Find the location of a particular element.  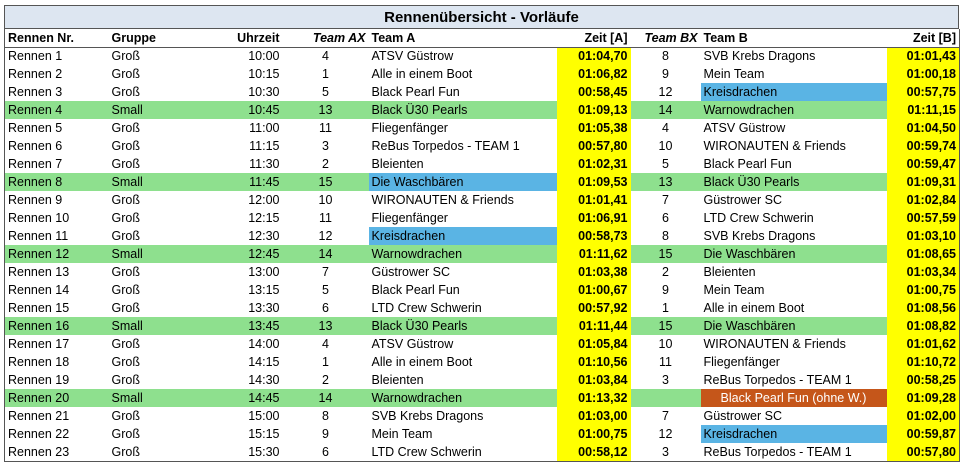

team-b-cell: Fliegenfänger is located at coordinates (741, 362).